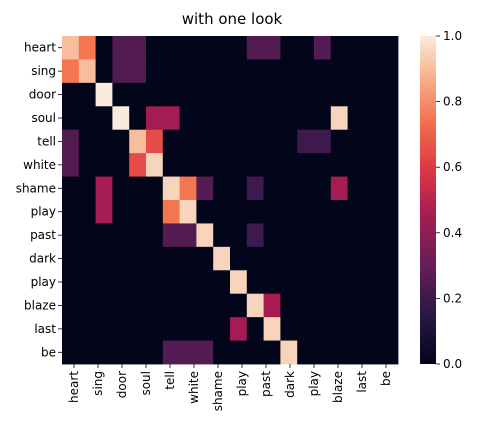  Describe the element at coordinates (452, 36) in the screenshot. I see `colorbar-tick-label: 1.0` at that location.